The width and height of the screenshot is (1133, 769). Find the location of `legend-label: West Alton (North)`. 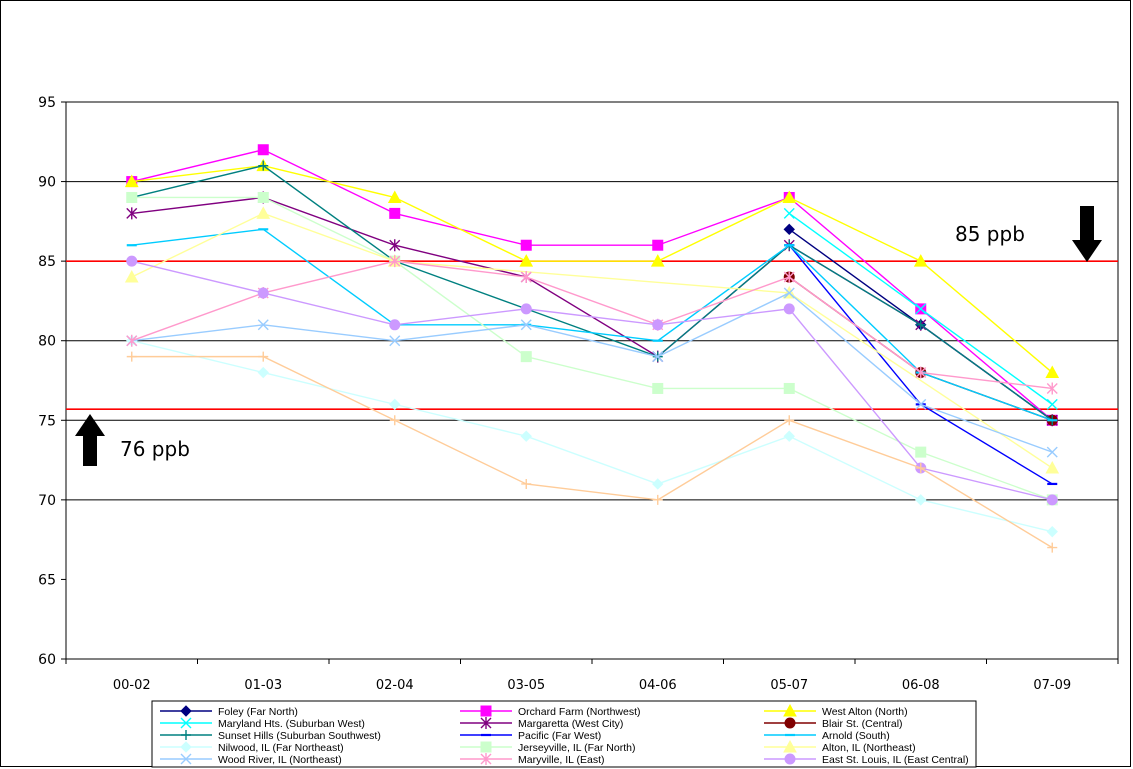

legend-label: West Alton (North) is located at coordinates (865, 712).